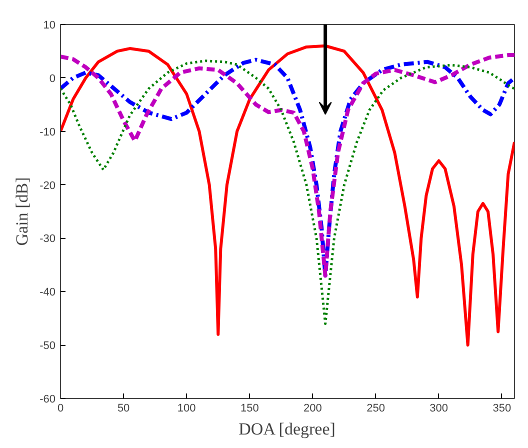 Image resolution: width=528 pixels, height=448 pixels. What do you see at coordinates (48, 346) in the screenshot?
I see `y-tick-label: -50` at bounding box center [48, 346].